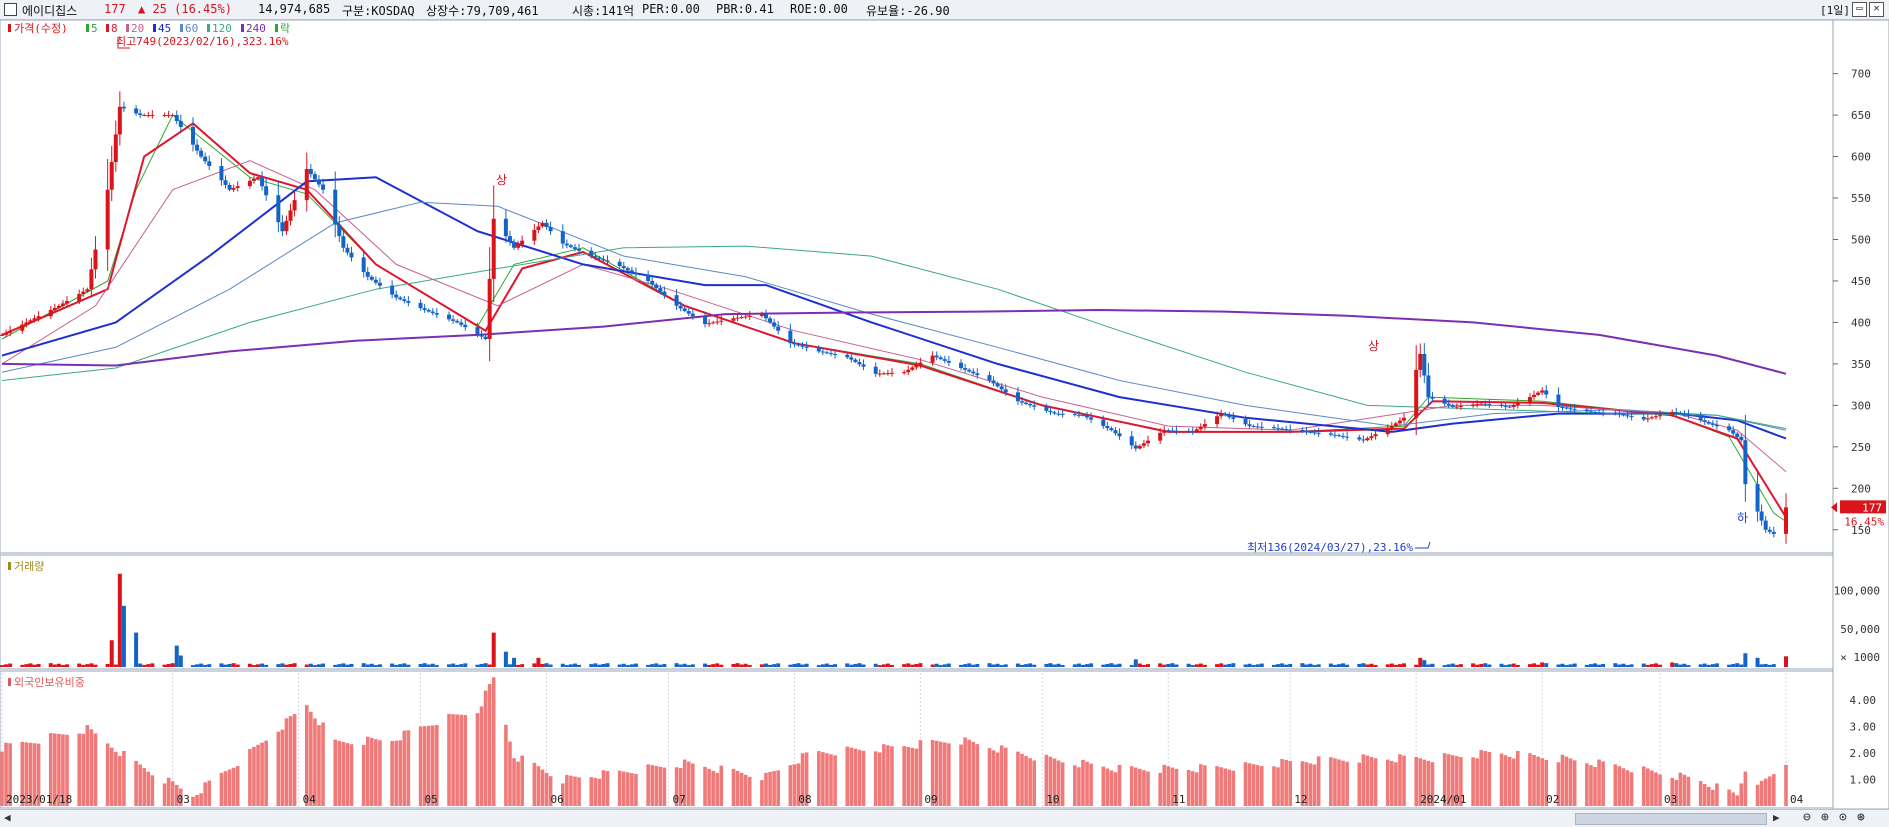 The width and height of the screenshot is (1889, 827). What do you see at coordinates (1859, 9) in the screenshot?
I see `restore-icon: ▭` at bounding box center [1859, 9].